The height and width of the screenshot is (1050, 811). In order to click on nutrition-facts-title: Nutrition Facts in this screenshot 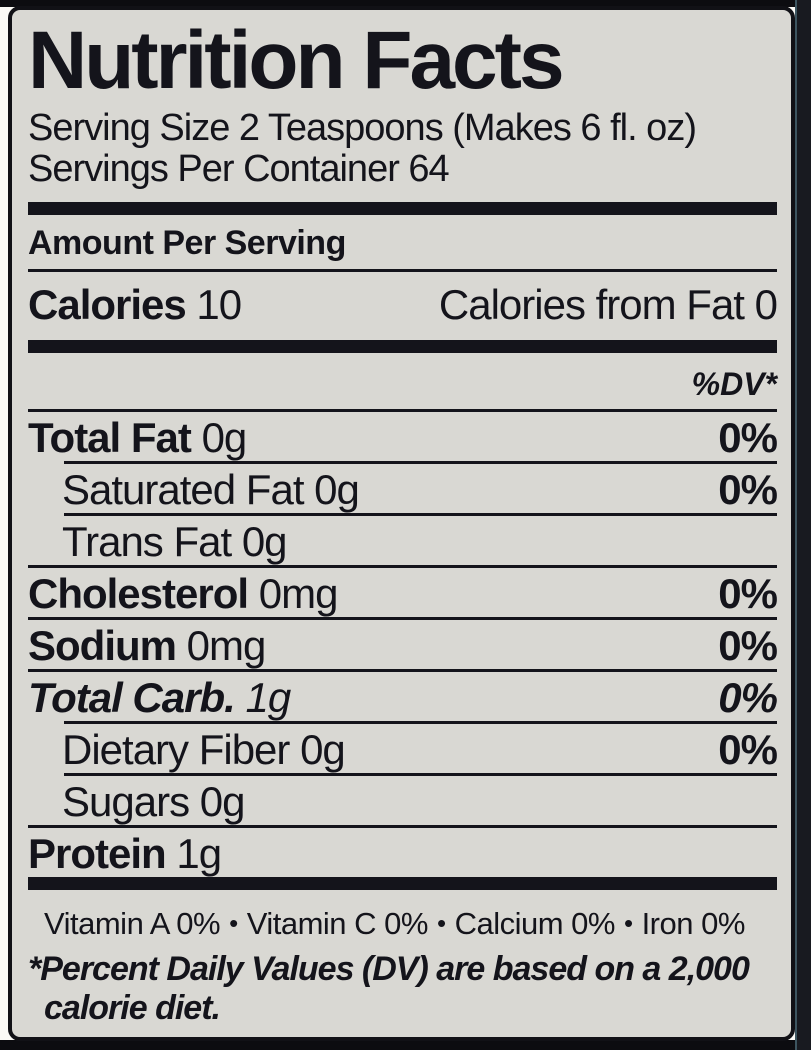, I will do `click(296, 60)`.